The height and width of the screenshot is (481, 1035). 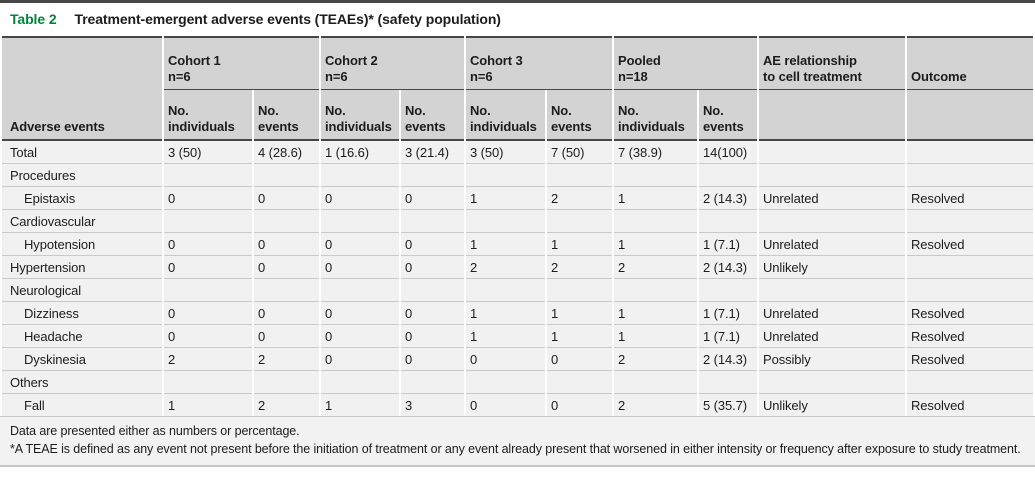 I want to click on row-label: Neurological, so click(x=82, y=289).